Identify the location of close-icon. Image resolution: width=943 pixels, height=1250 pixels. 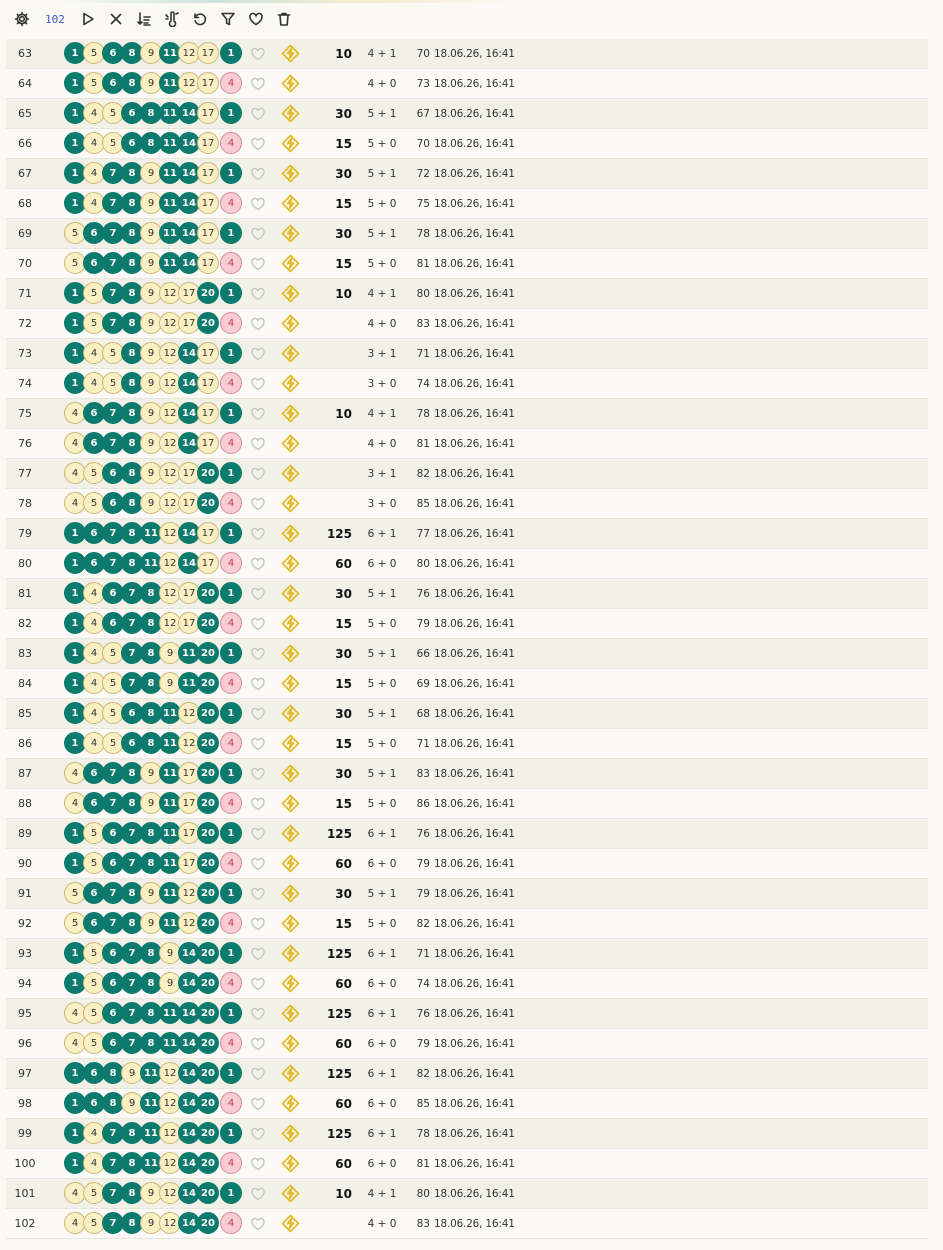
(116, 19).